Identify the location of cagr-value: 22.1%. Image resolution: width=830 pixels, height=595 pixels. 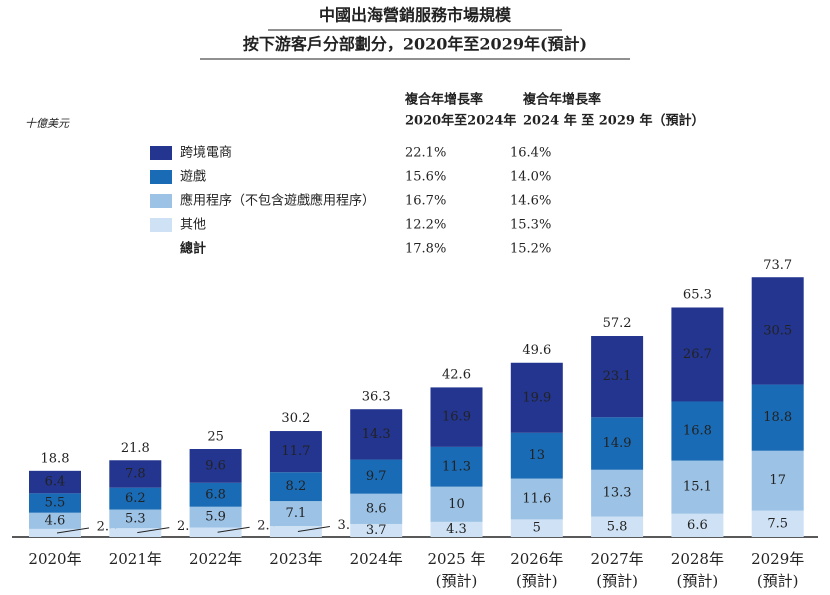
(425, 153).